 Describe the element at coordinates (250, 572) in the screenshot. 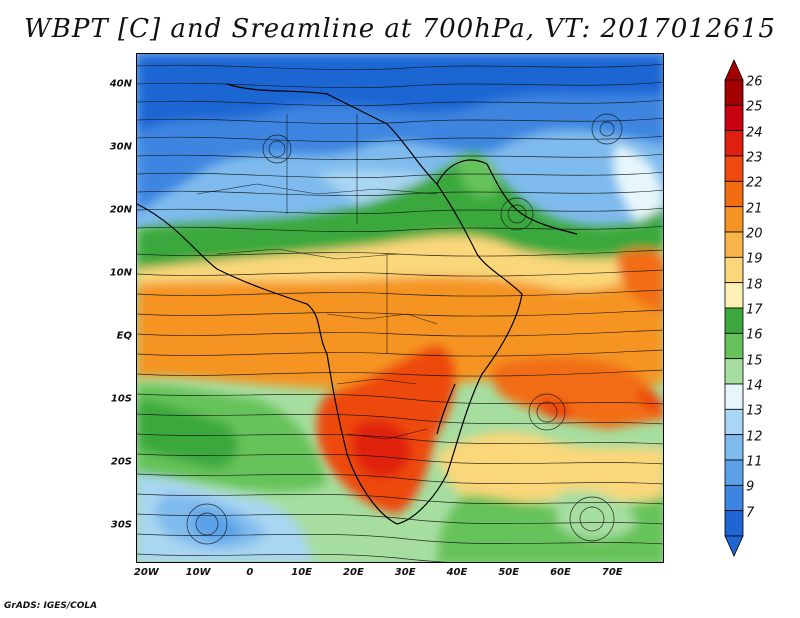

I see `lon-tick-label: 0` at that location.